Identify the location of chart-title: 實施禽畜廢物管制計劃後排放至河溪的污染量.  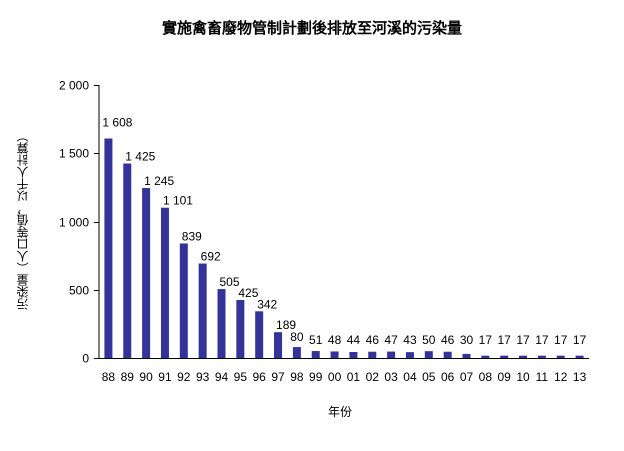
(311, 28).